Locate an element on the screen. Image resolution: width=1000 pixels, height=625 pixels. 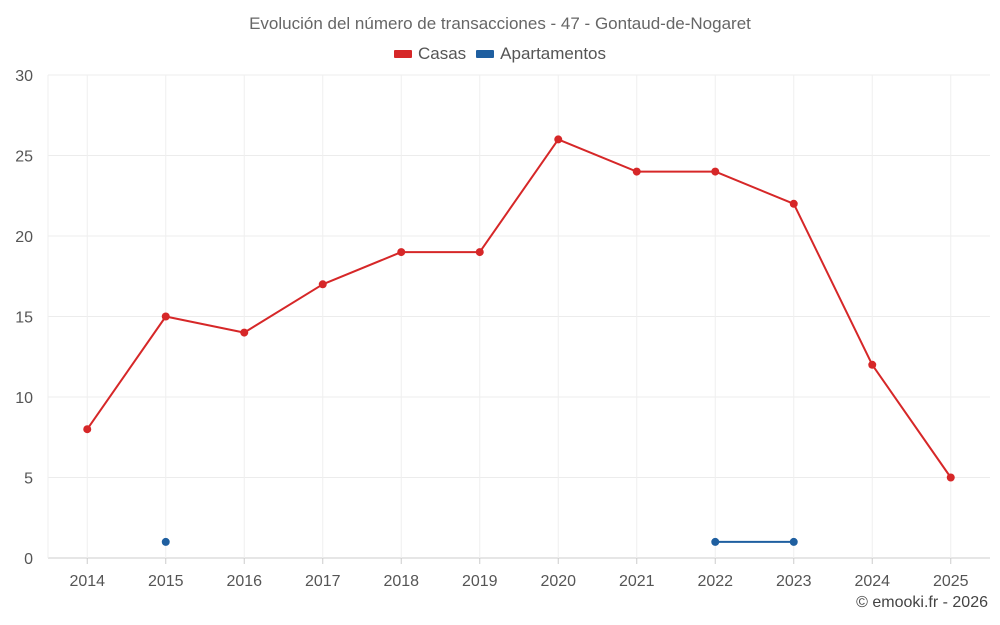
x-tick-label-2024: 2024 is located at coordinates (872, 581).